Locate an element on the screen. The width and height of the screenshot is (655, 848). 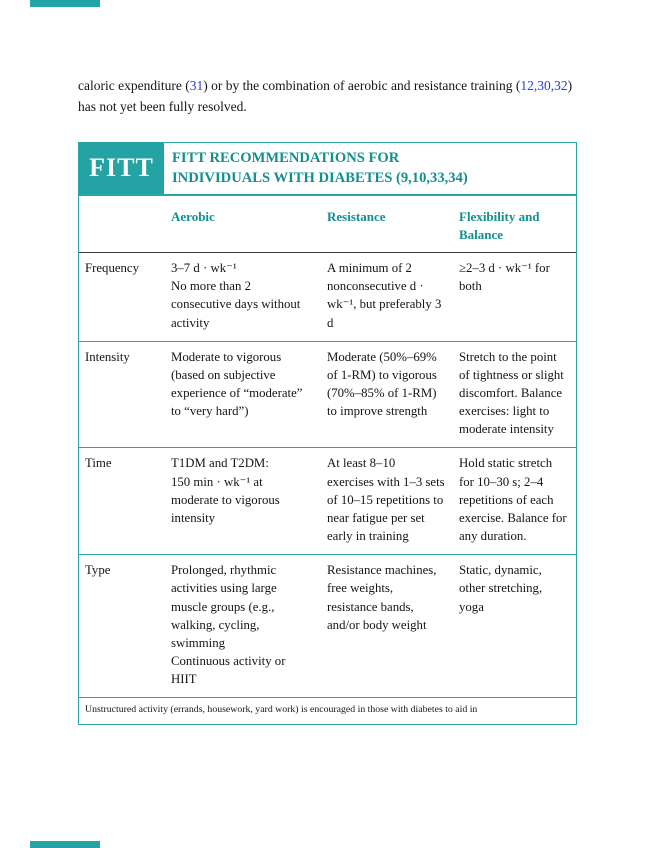
page-decoration-bottom is located at coordinates (65, 844).